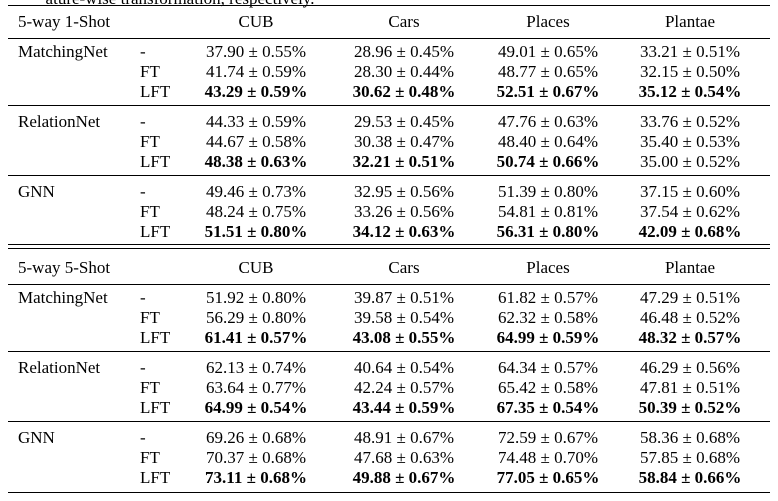  Describe the element at coordinates (404, 337) in the screenshot. I see `cell: 43.08 ± 0.55%` at that location.